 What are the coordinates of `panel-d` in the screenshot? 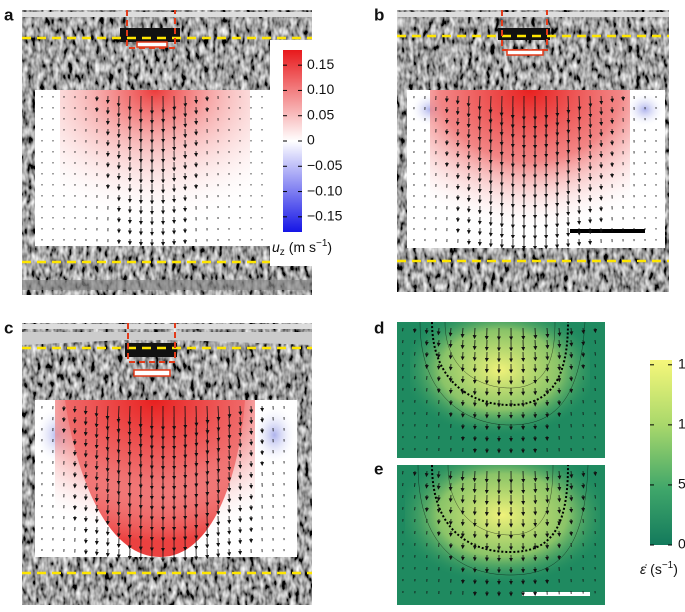 It's located at (501, 390).